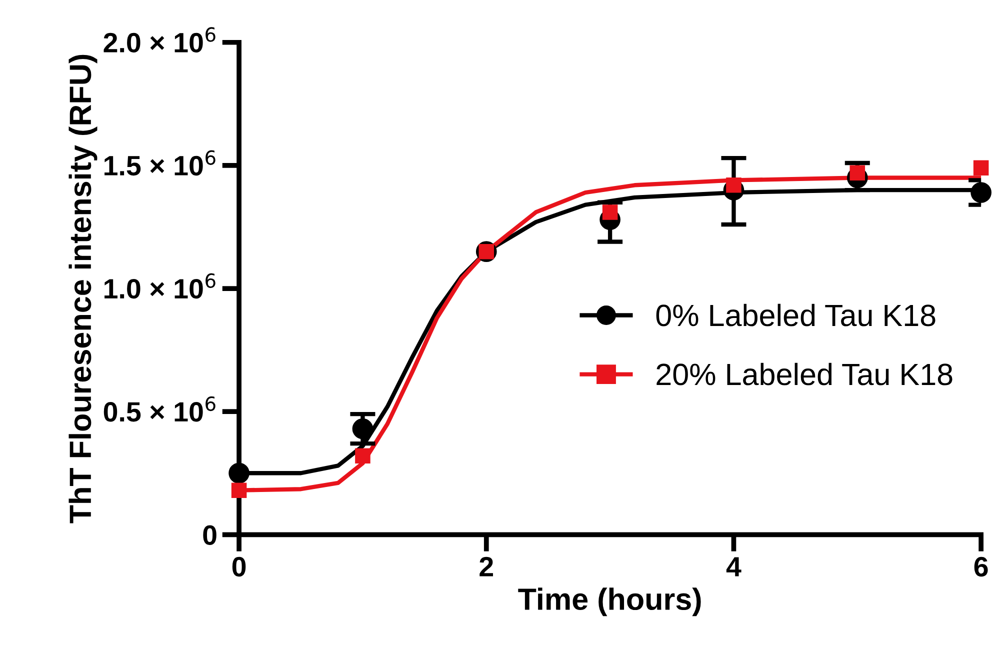  I want to click on x-tick-label: 6, so click(981, 566).